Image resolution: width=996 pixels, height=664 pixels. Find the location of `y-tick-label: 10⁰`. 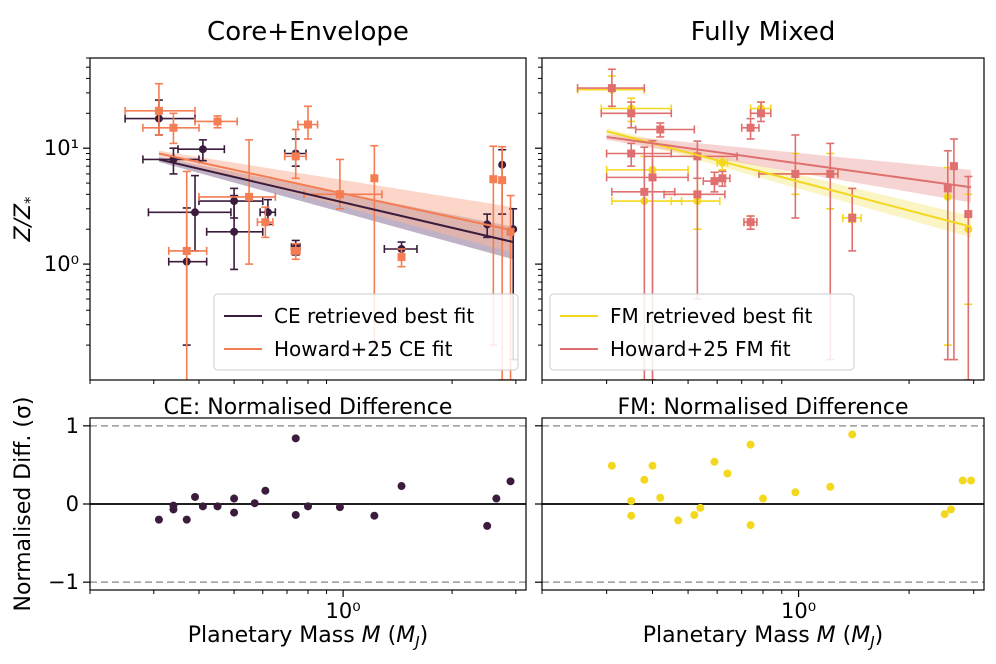

y-tick-label: 10⁰ is located at coordinates (61, 264).